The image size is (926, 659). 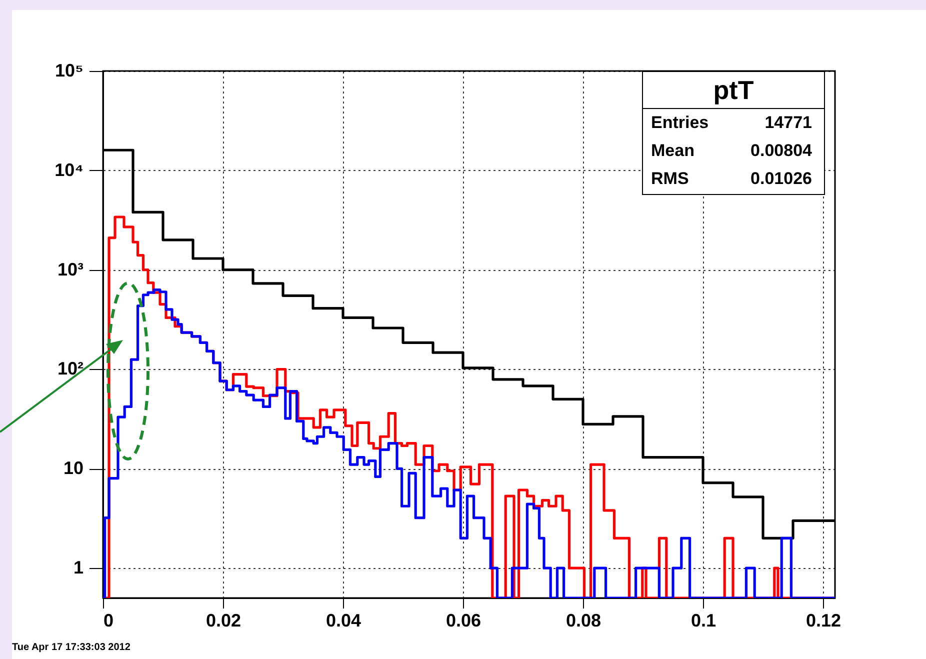 I want to click on annotation: 0.01026, so click(x=781, y=179).